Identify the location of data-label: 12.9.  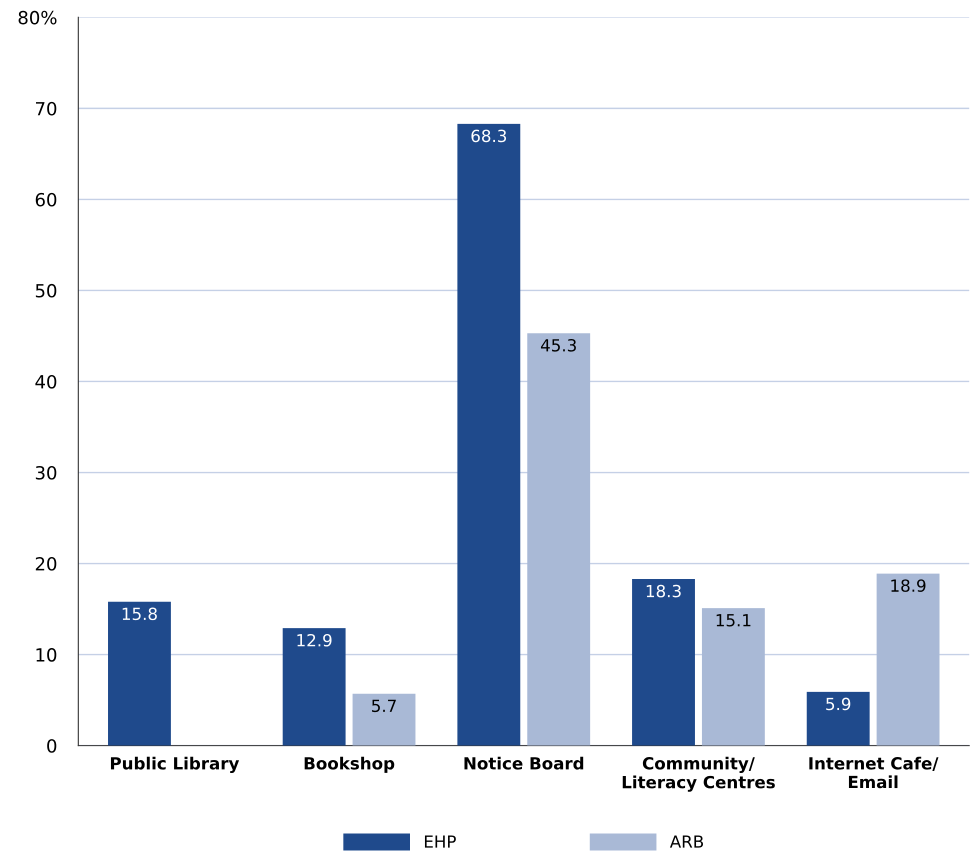
(314, 640).